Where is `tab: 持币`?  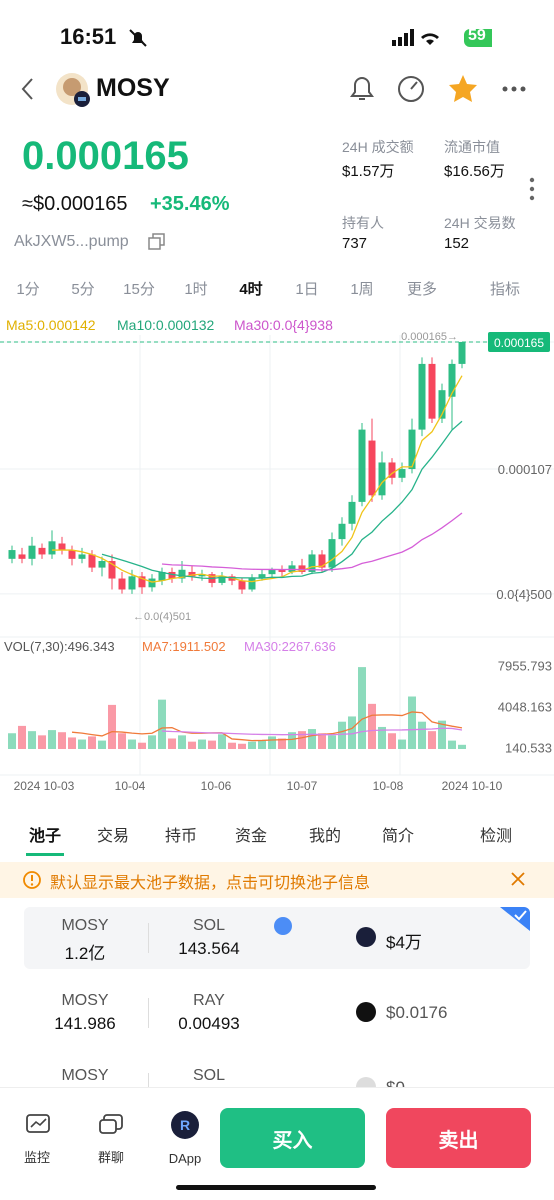
tab: 持币 is located at coordinates (181, 836).